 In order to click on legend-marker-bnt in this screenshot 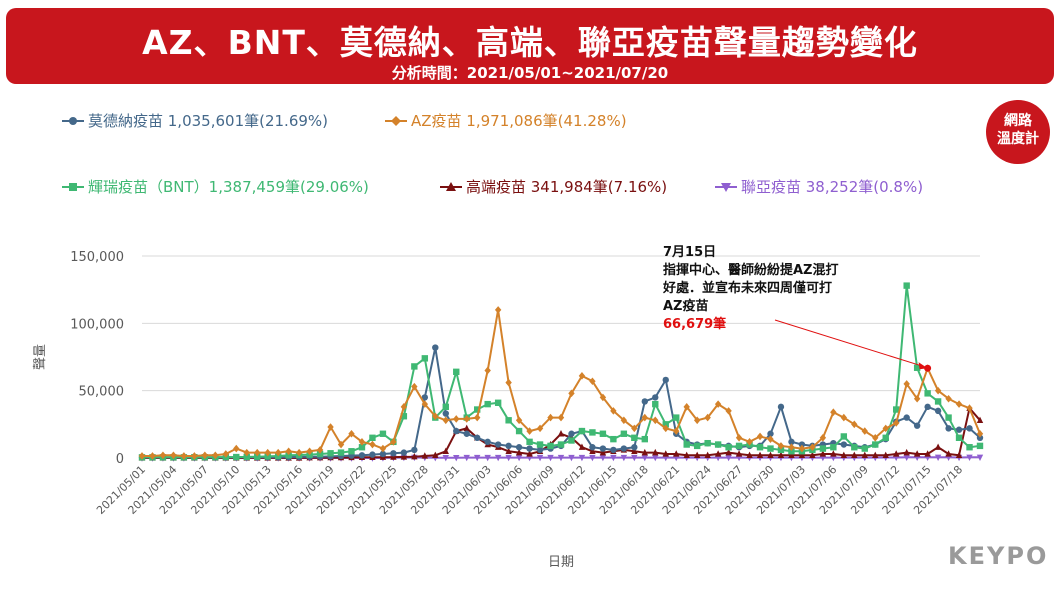, I will do `click(73, 186)`.